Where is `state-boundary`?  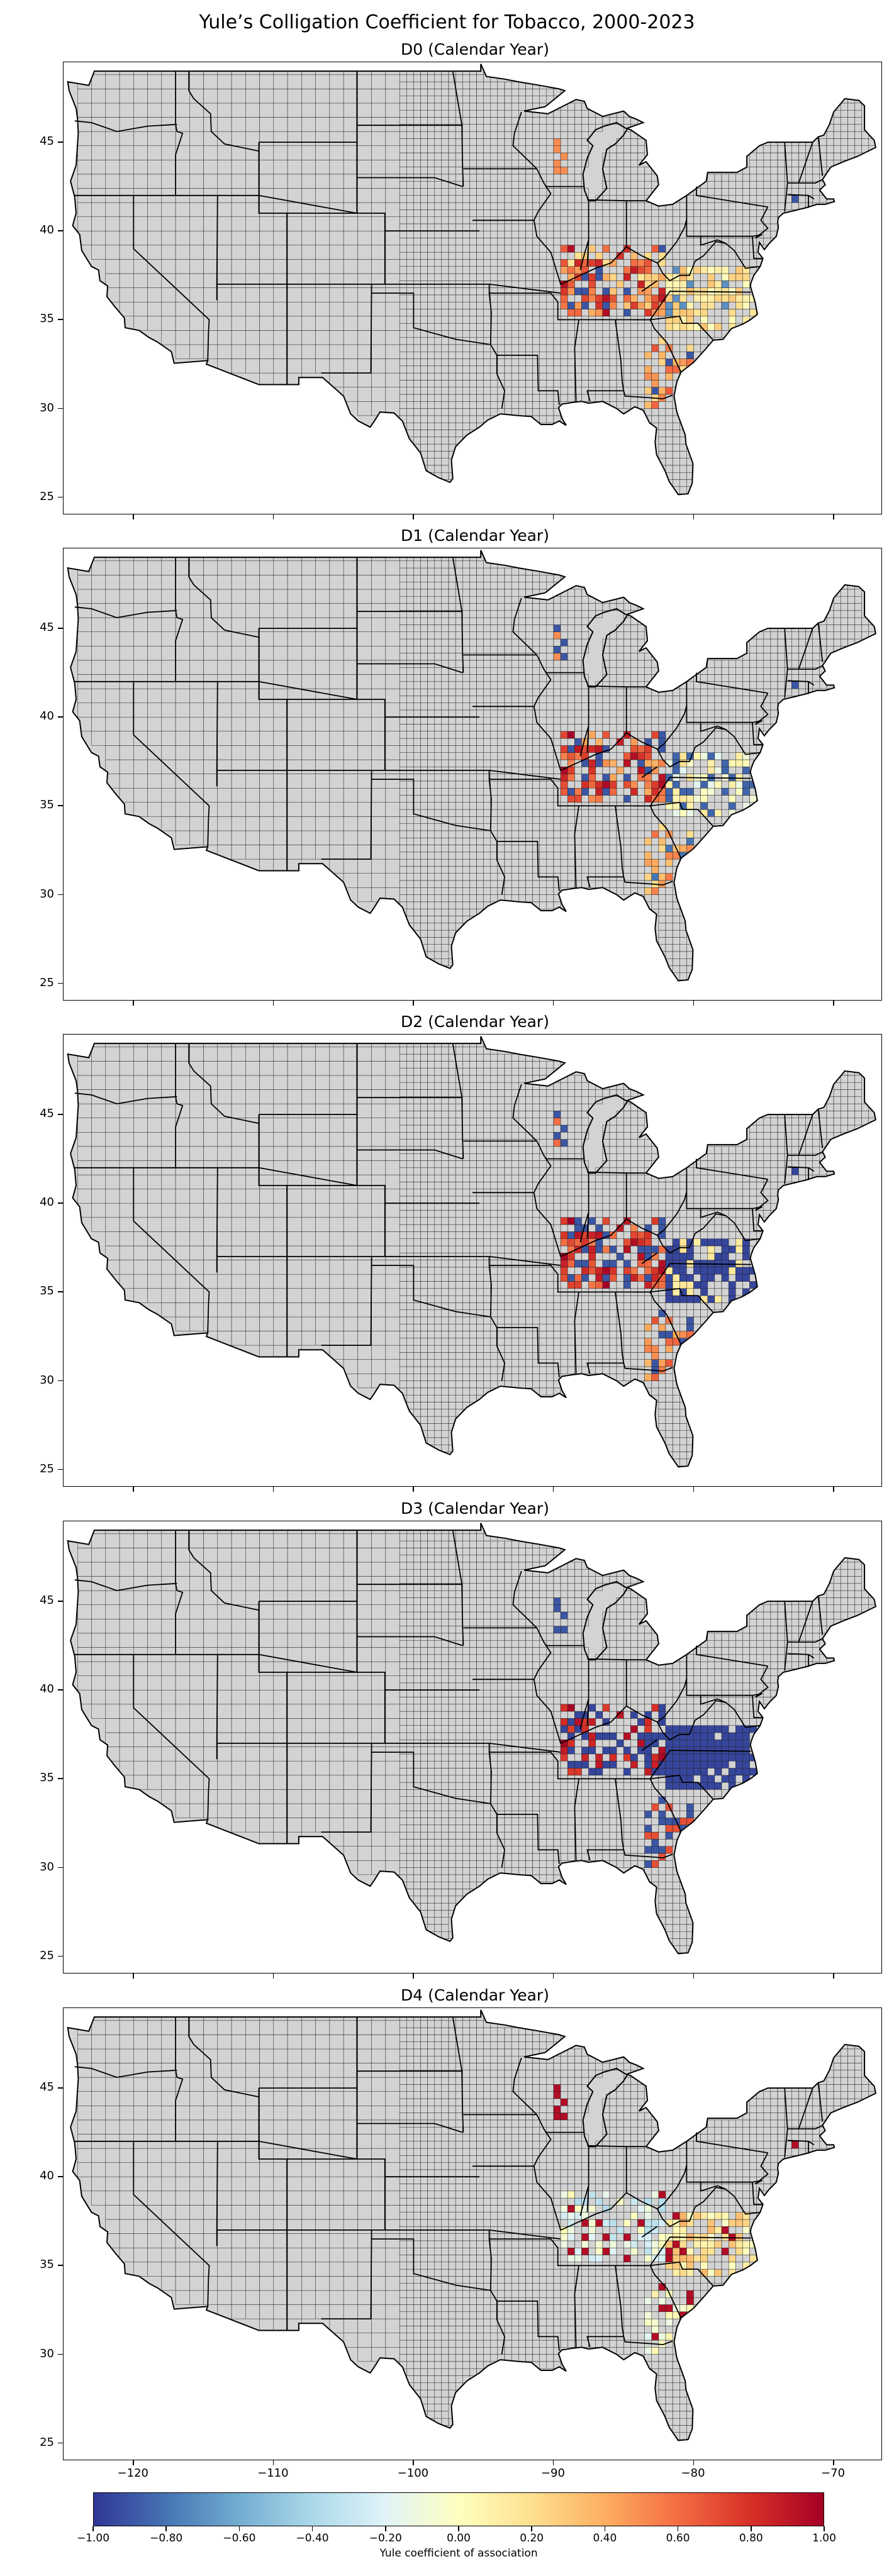
state-boundary is located at coordinates (762, 222).